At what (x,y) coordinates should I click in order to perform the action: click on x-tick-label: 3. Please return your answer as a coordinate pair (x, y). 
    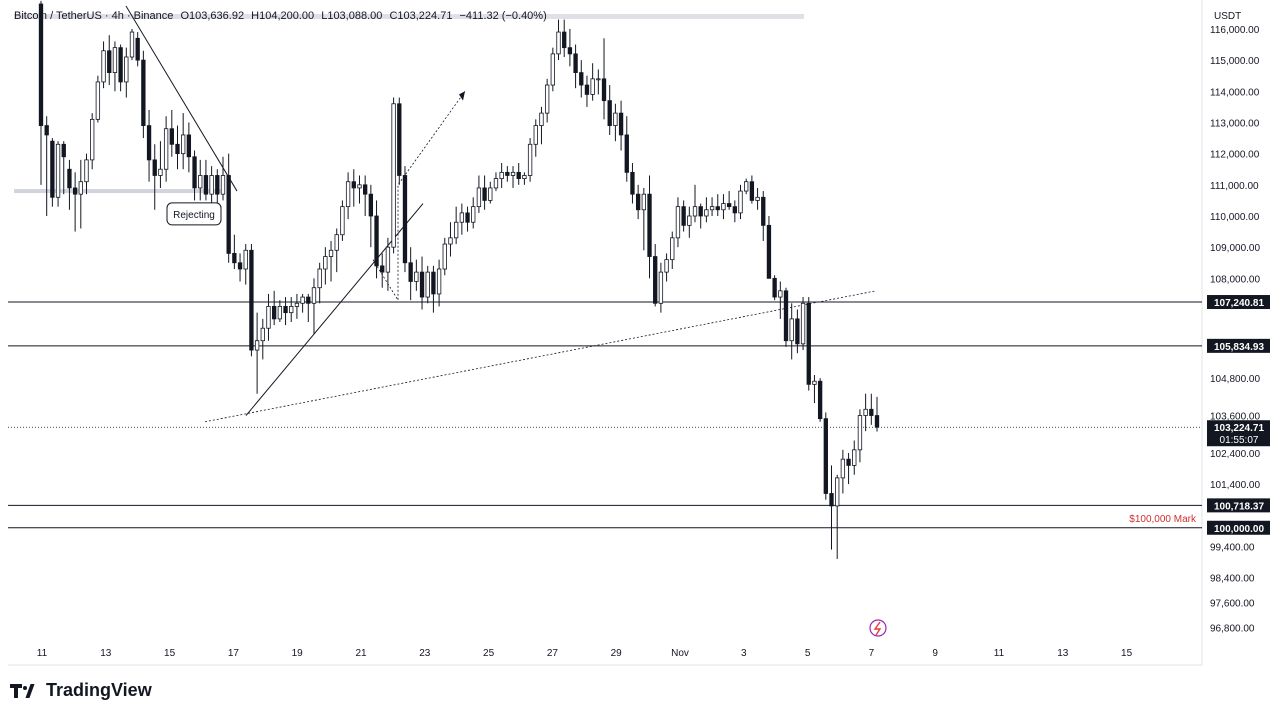
    Looking at the image, I should click on (744, 653).